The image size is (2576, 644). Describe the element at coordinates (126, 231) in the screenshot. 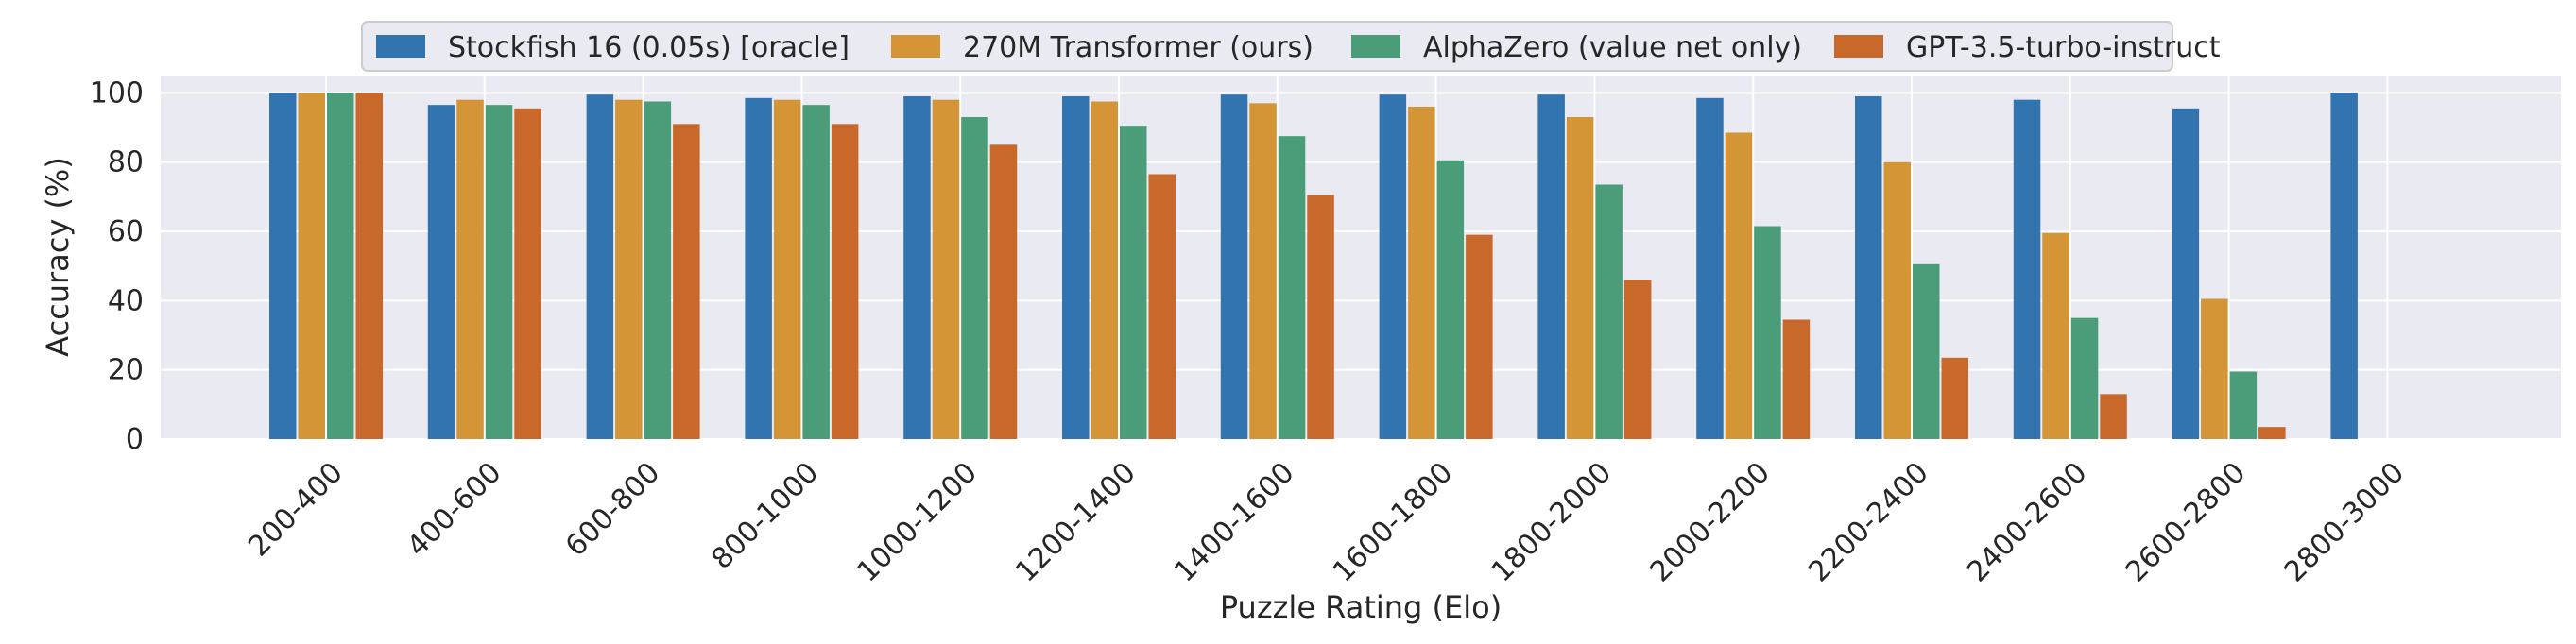

I see `y-tick-label: 60` at that location.